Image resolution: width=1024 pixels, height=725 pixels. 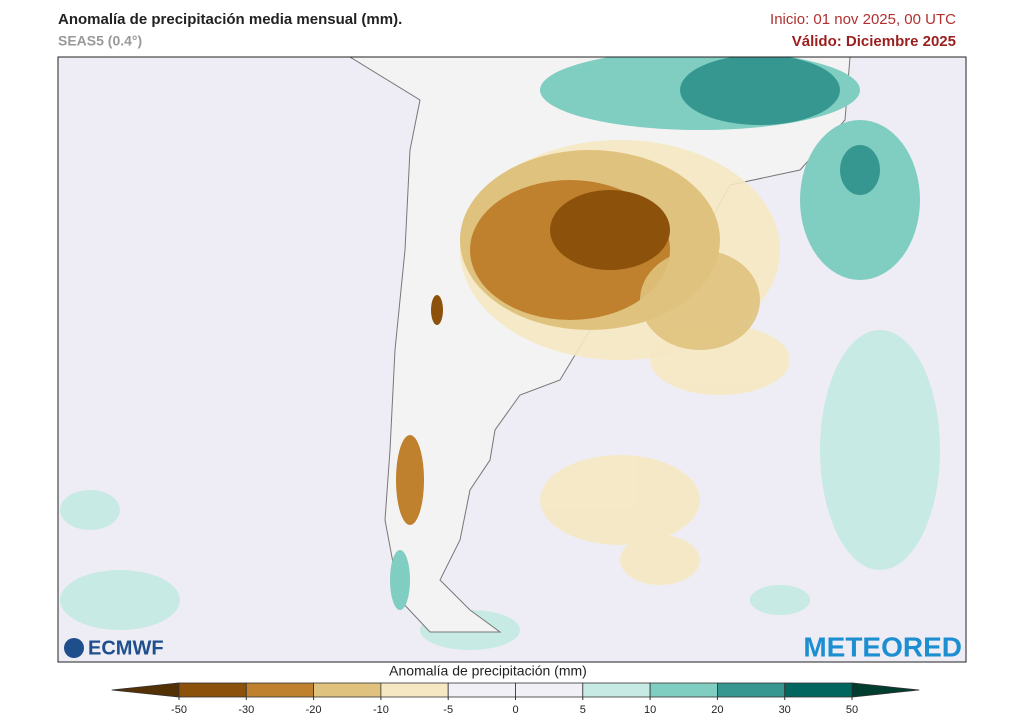 What do you see at coordinates (488, 671) in the screenshot?
I see `colorbar-label: Anomalía de precipitación (mm)` at bounding box center [488, 671].